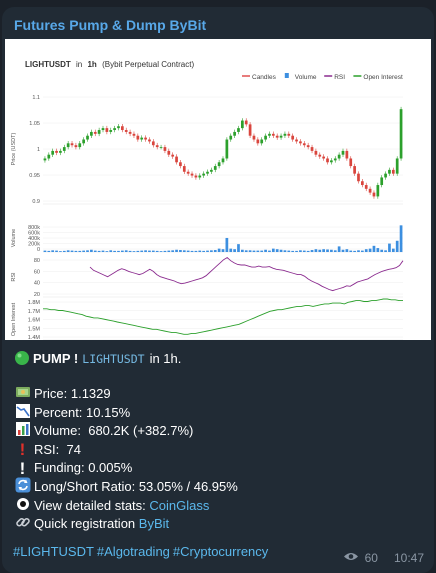 Image resolution: width=436 pixels, height=573 pixels. Describe the element at coordinates (141, 431) in the screenshot. I see `volume-value: 680.2K (+382.7%)` at that location.